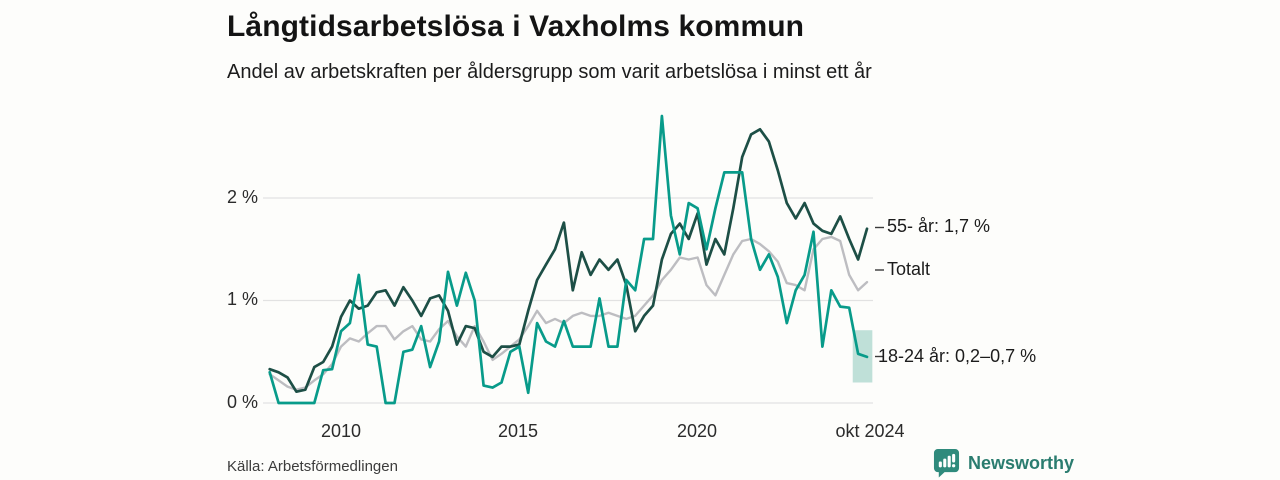 Image resolution: width=1280 pixels, height=480 pixels. What do you see at coordinates (312, 466) in the screenshot?
I see `source-note: Källa: Arbetsförmedlingen` at bounding box center [312, 466].